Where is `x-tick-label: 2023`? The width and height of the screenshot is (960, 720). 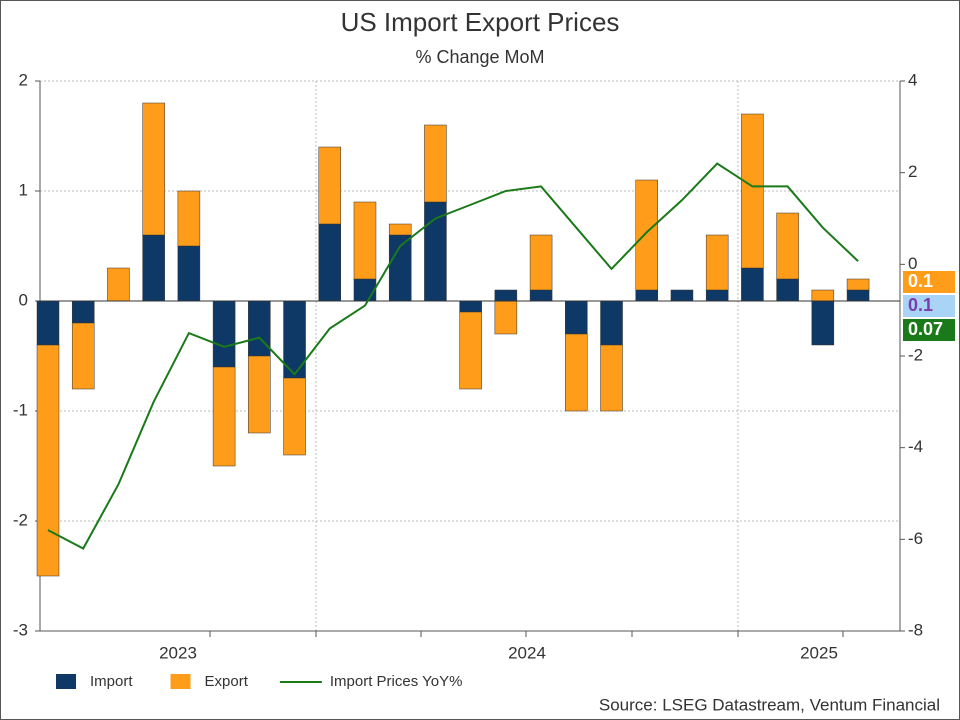 x-tick-label: 2023 is located at coordinates (178, 652).